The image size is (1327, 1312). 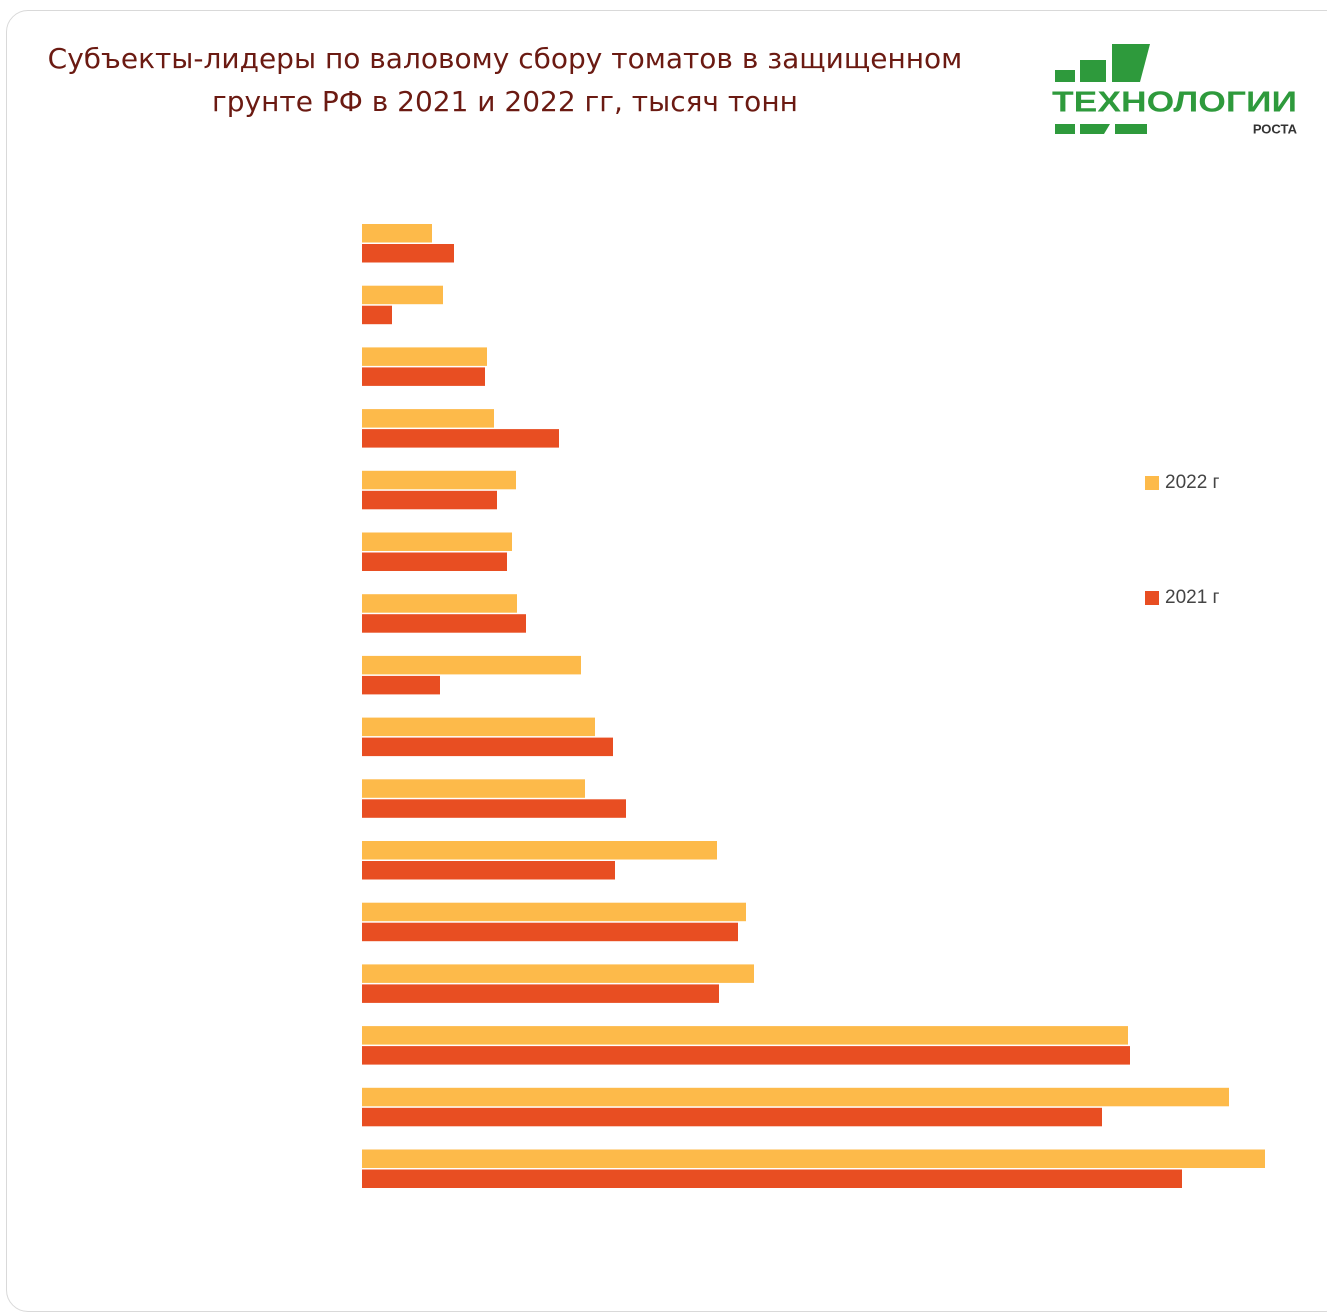 I want to click on logo-subtext: РОСТА, so click(x=1275, y=128).